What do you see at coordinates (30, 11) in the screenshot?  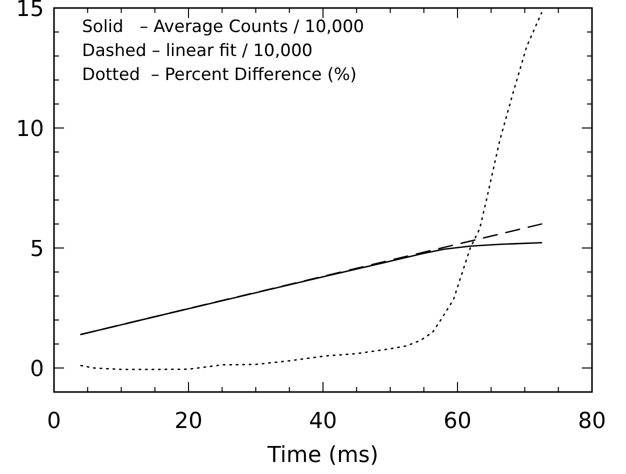 I see `y-tick-label: 15` at bounding box center [30, 11].